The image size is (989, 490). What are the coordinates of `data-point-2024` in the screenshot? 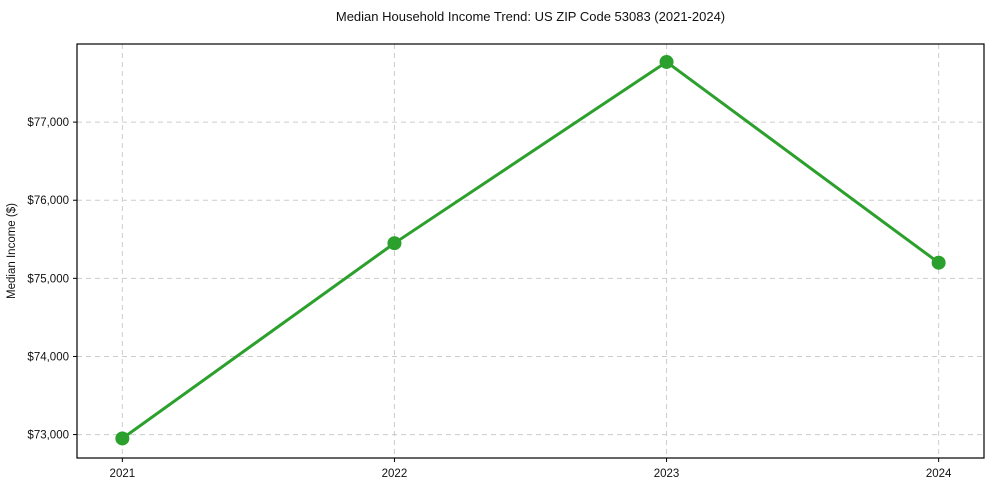 It's located at (938, 262).